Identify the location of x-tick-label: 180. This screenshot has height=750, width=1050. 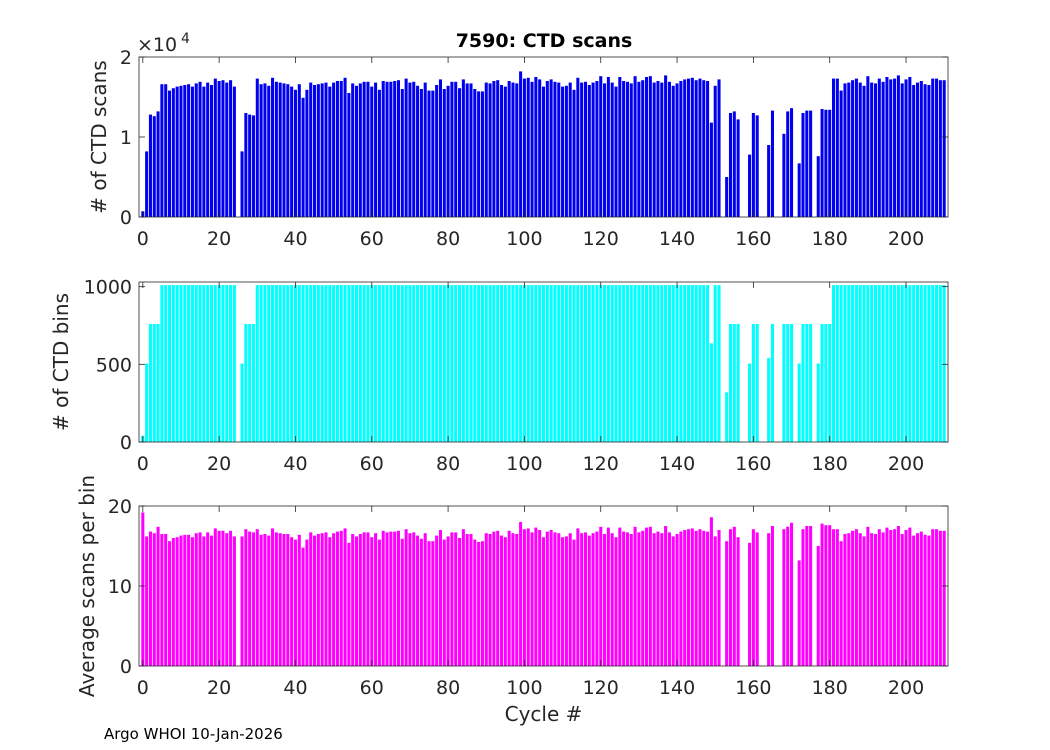
(830, 464).